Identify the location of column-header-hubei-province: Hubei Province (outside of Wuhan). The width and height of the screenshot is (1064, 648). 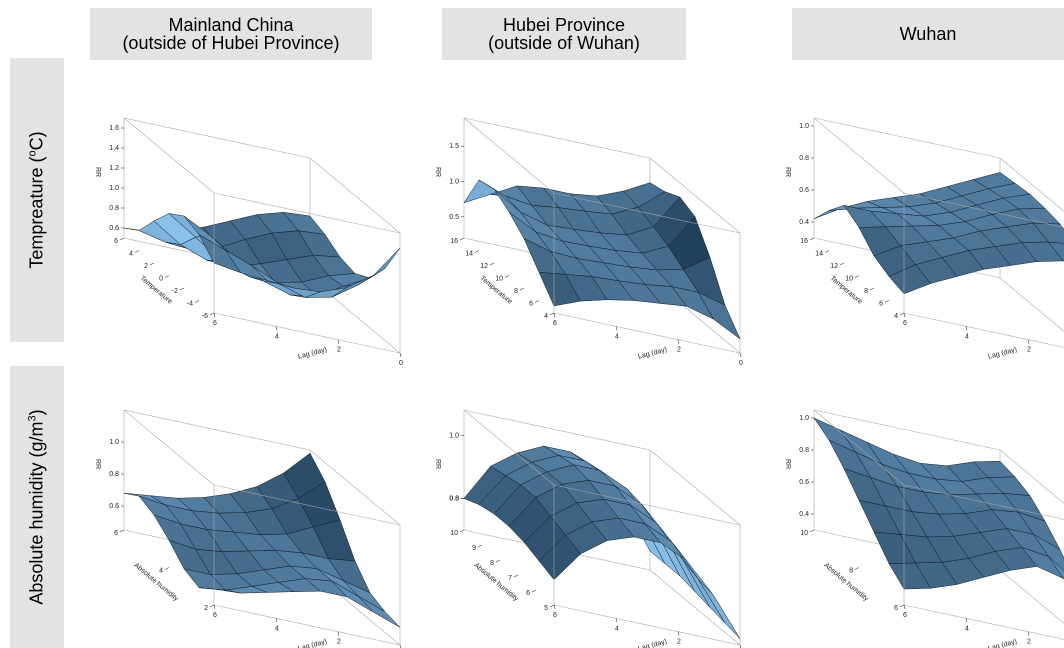
(564, 34).